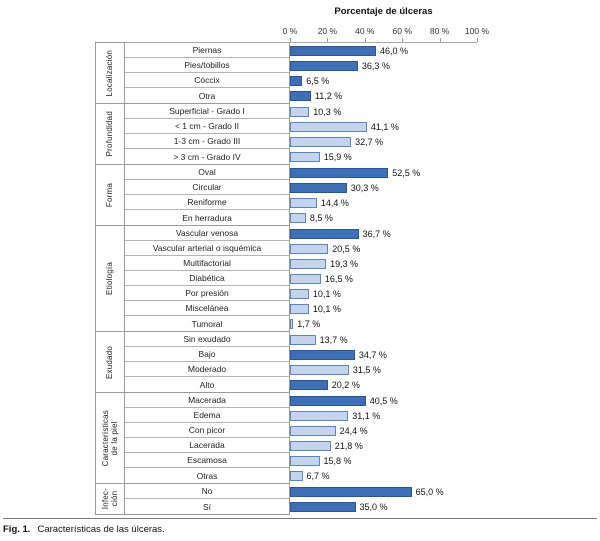 The height and width of the screenshot is (541, 600). What do you see at coordinates (337, 460) in the screenshot?
I see `value-label: 15,8 %` at bounding box center [337, 460].